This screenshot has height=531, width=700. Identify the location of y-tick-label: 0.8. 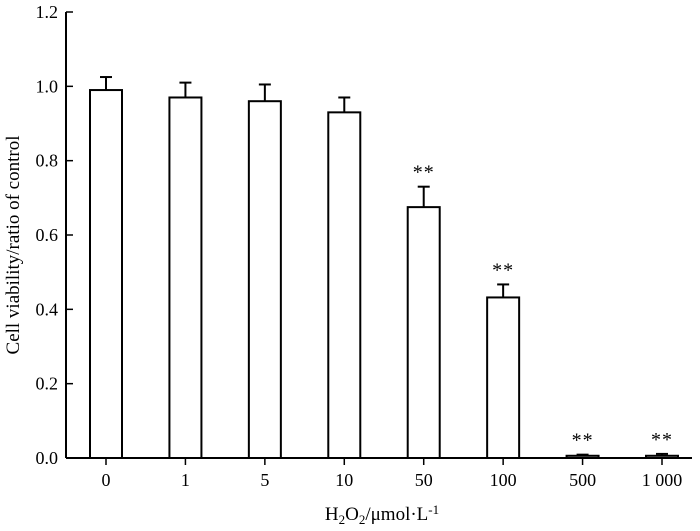
(47, 161).